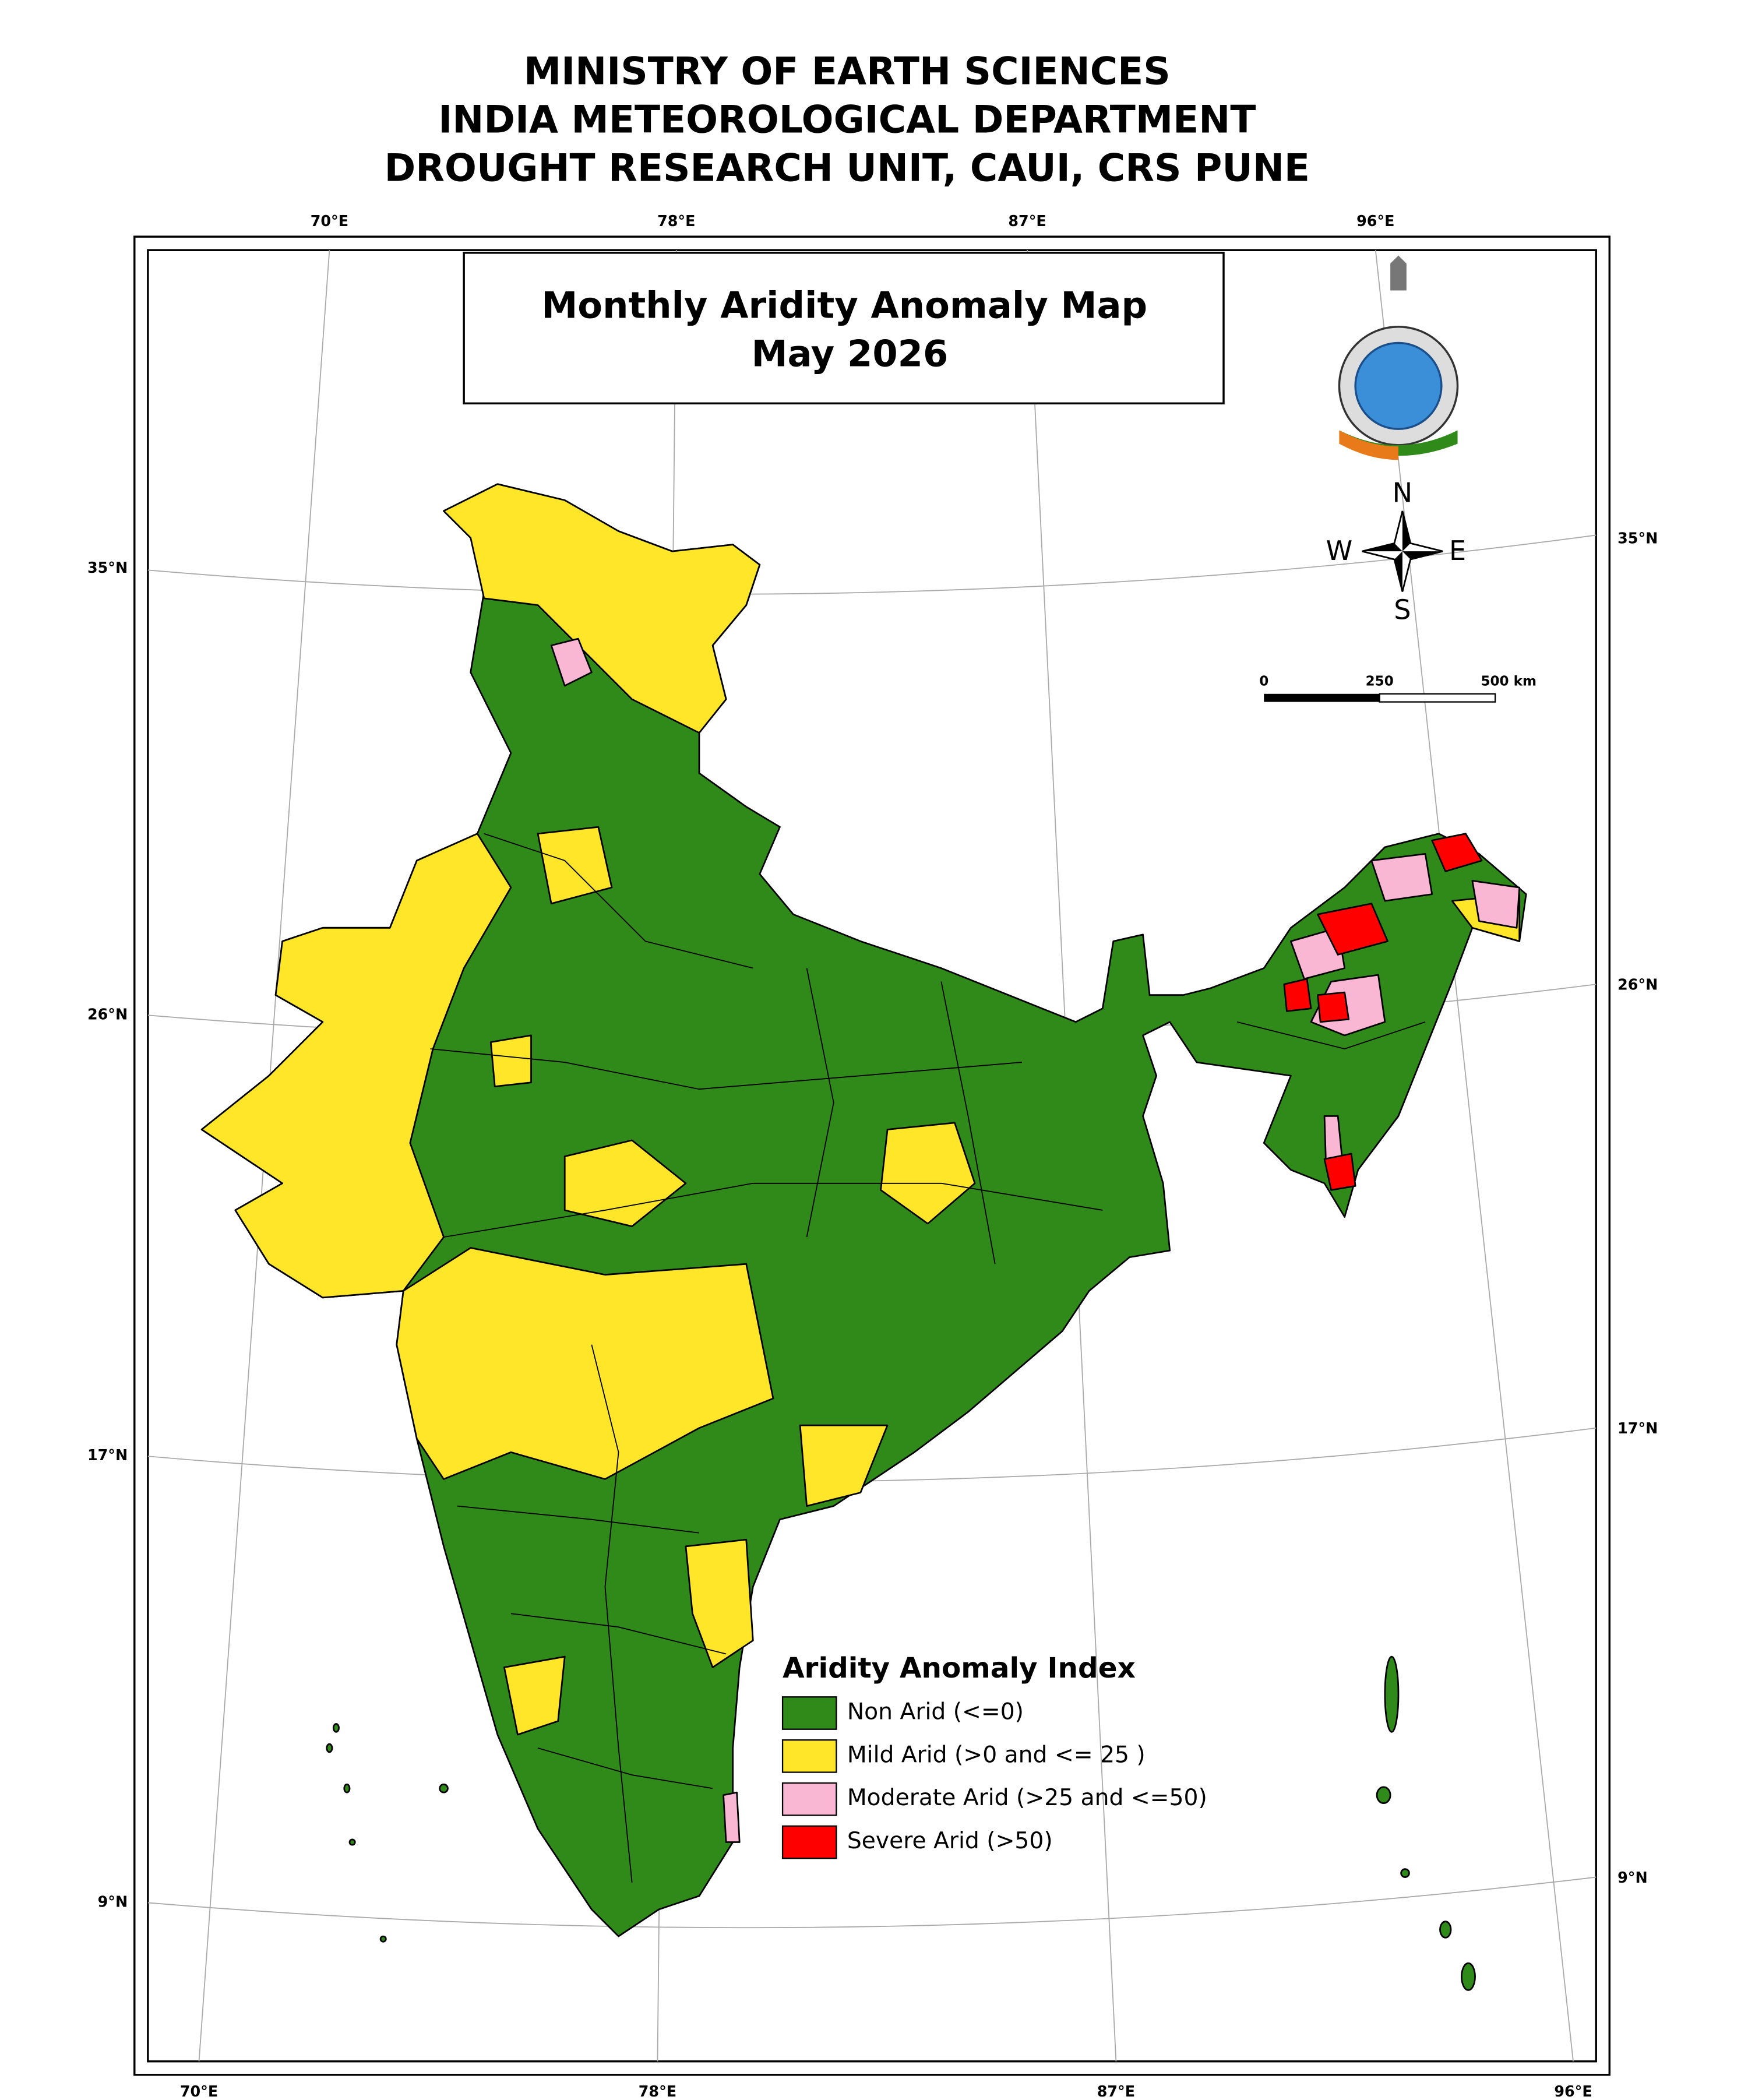  I want to click on scale-label: 250, so click(1380, 681).